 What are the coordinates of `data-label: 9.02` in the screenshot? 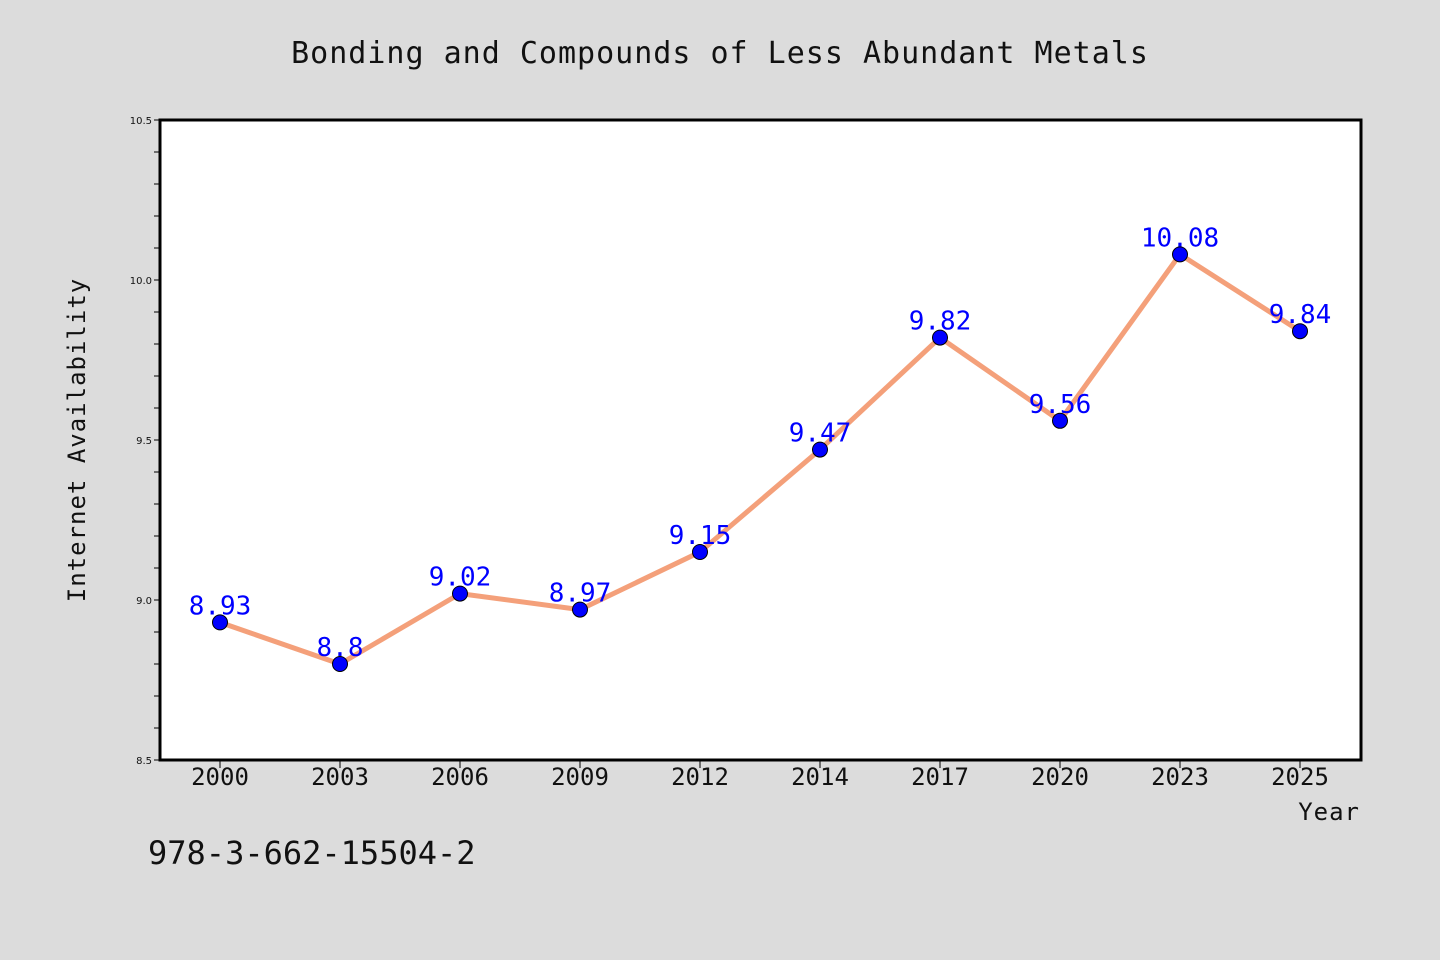 It's located at (460, 578).